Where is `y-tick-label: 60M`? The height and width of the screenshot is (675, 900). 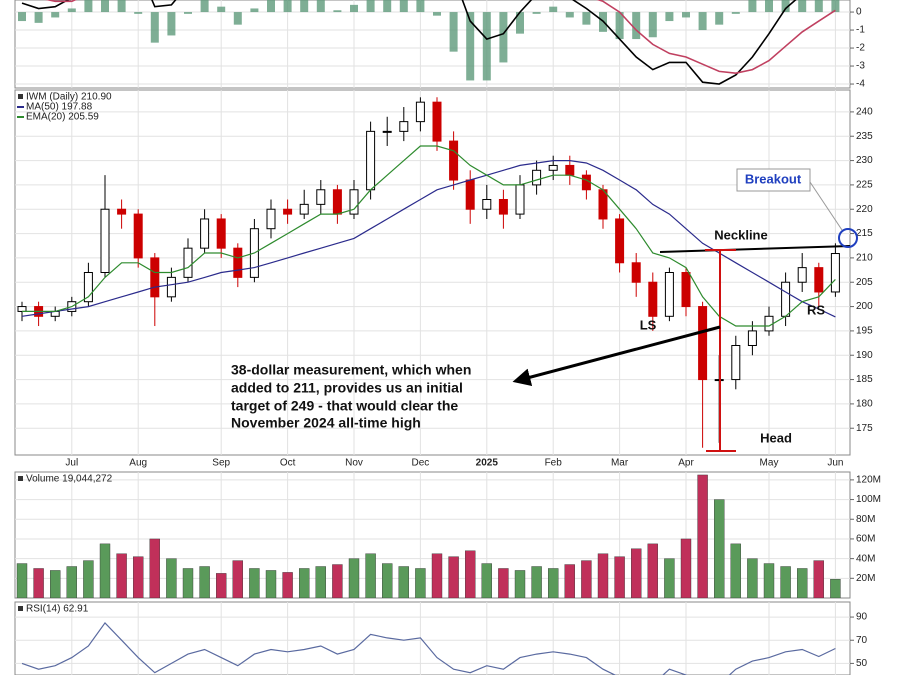 y-tick-label: 60M is located at coordinates (865, 539).